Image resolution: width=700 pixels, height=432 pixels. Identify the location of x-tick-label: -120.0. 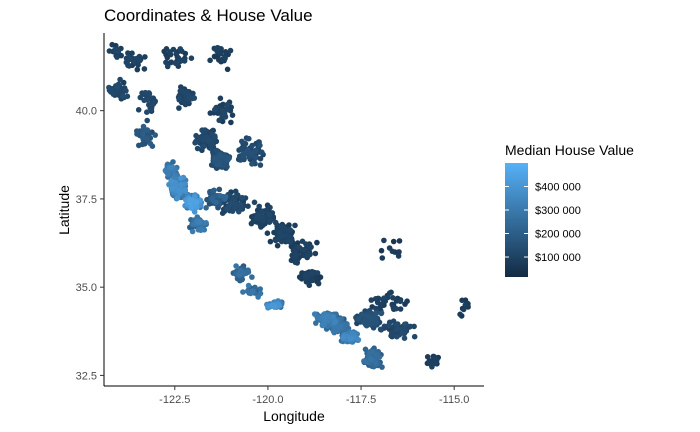
(267, 400).